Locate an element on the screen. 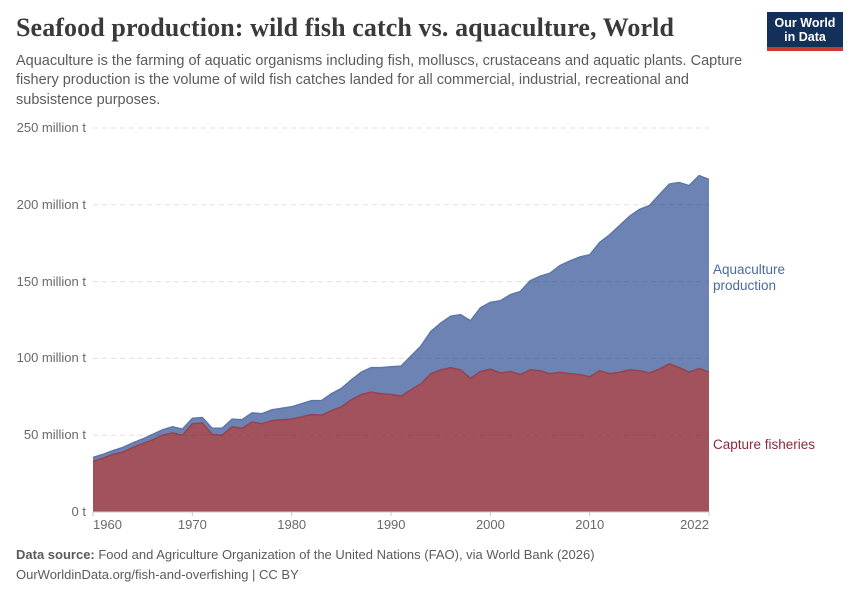  x-axis-tick-label-2022: 2022 is located at coordinates (694, 524).